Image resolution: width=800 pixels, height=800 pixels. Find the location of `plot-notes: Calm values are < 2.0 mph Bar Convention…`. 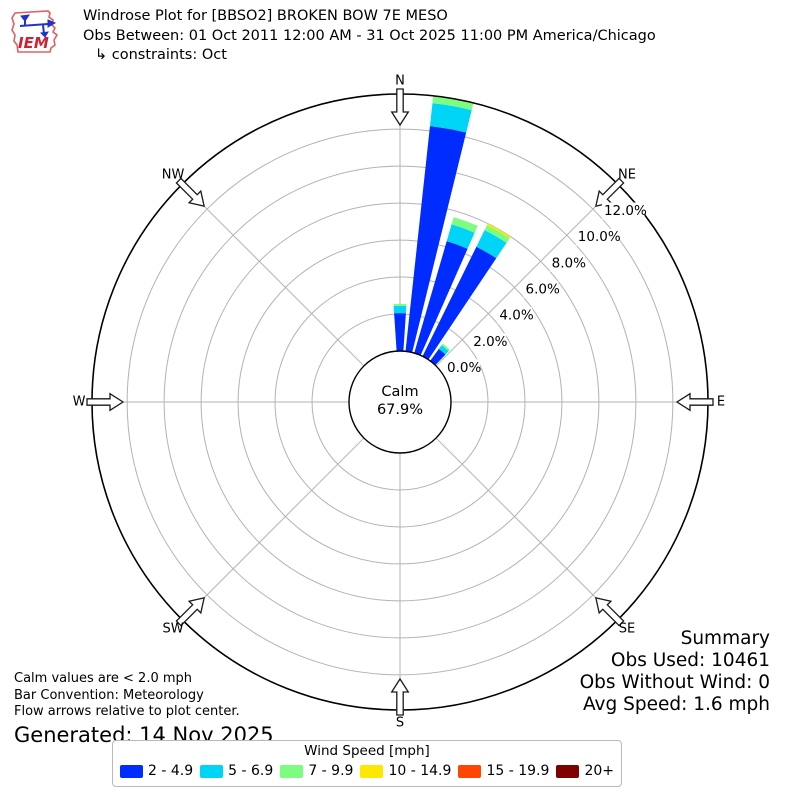

plot-notes: Calm values are < 2.0 mph Bar Convention… is located at coordinates (144, 709).